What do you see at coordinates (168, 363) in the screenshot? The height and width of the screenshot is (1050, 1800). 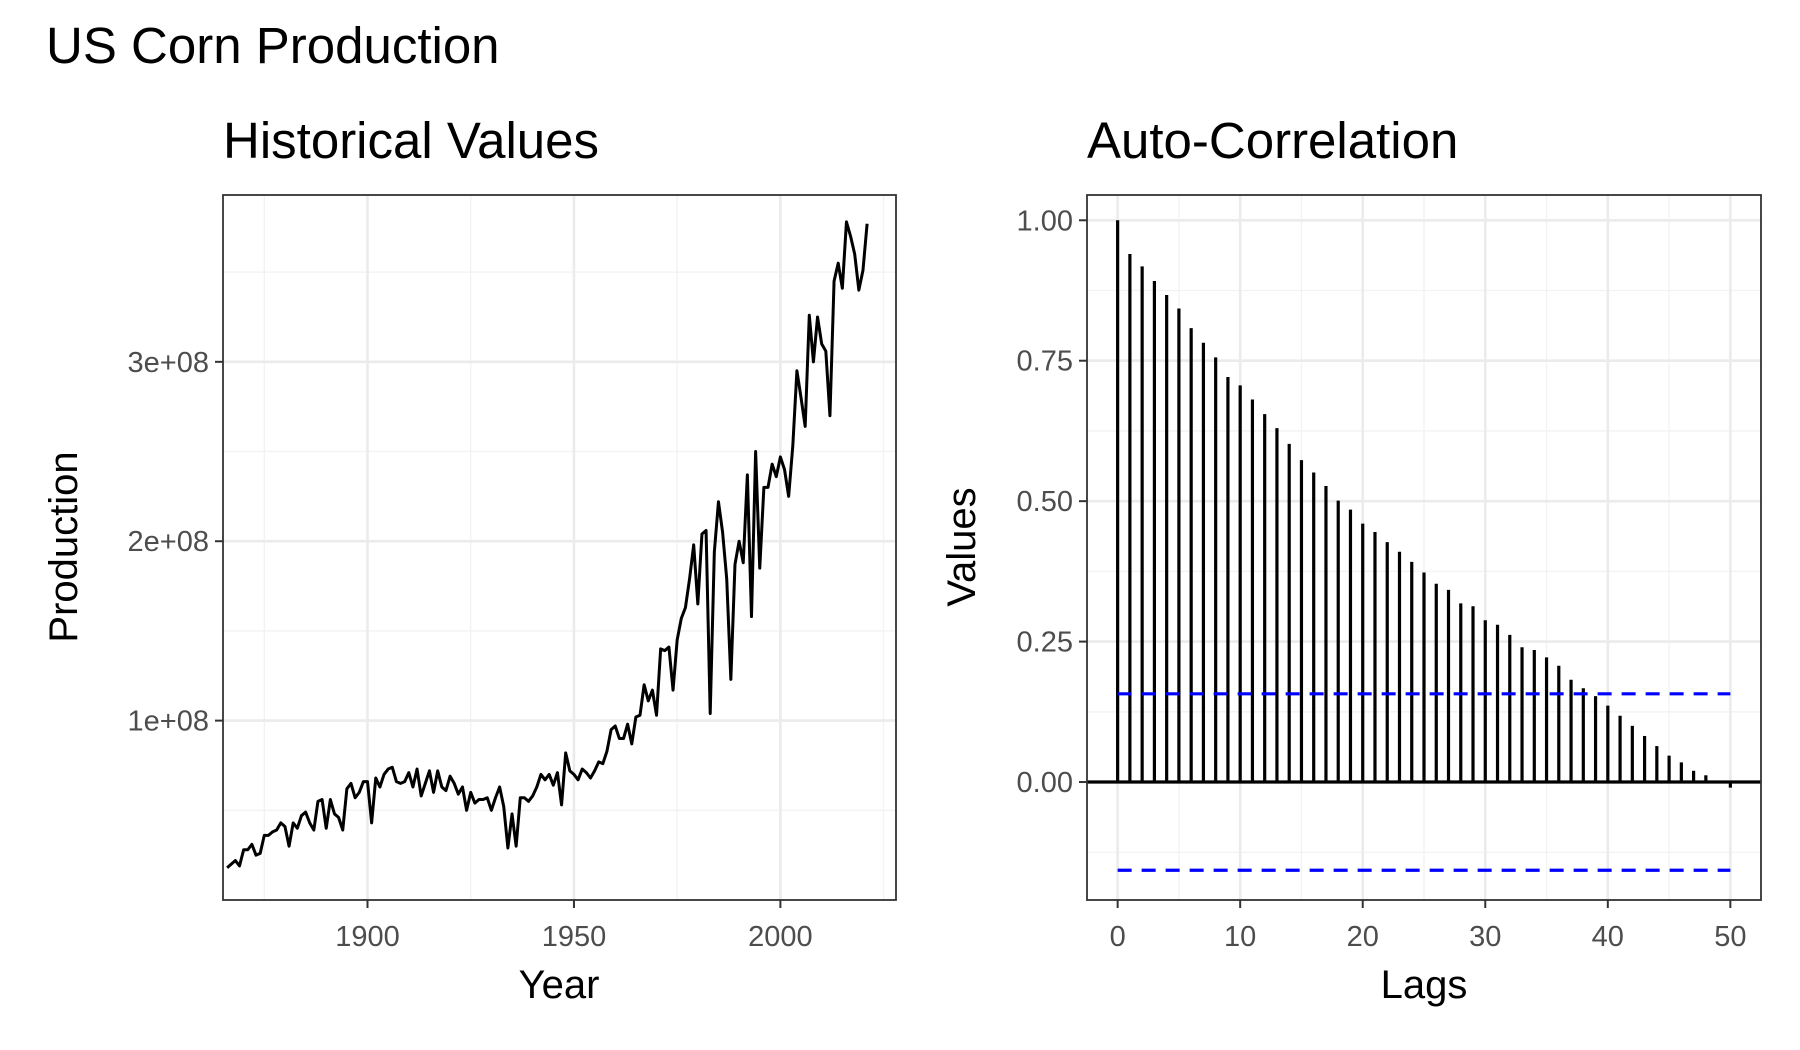 I see `y-tick-label: 3e+08` at bounding box center [168, 363].